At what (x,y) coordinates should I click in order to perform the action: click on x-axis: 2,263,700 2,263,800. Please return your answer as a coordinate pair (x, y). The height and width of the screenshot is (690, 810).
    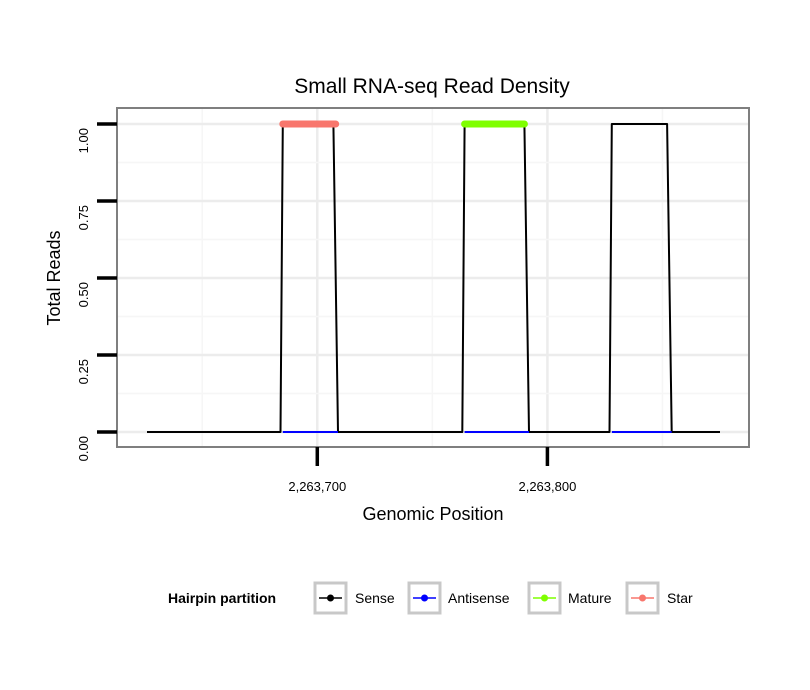
    Looking at the image, I should click on (432, 470).